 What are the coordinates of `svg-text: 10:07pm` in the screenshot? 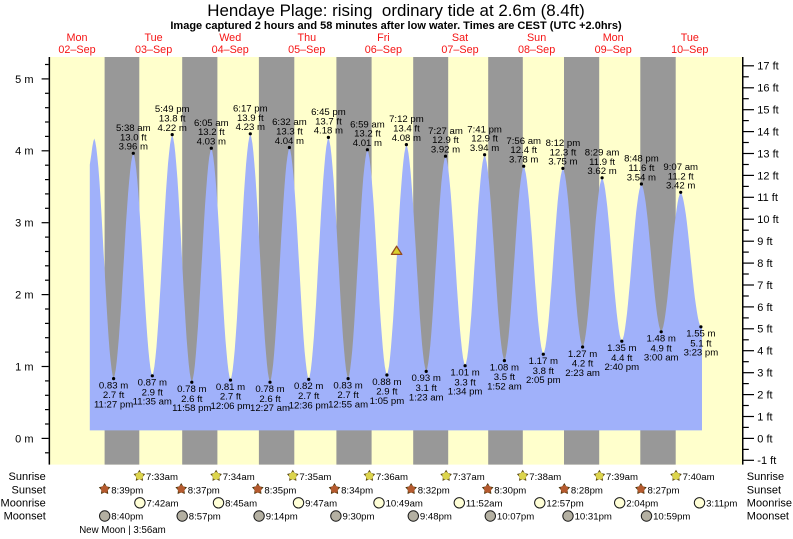 It's located at (515, 517).